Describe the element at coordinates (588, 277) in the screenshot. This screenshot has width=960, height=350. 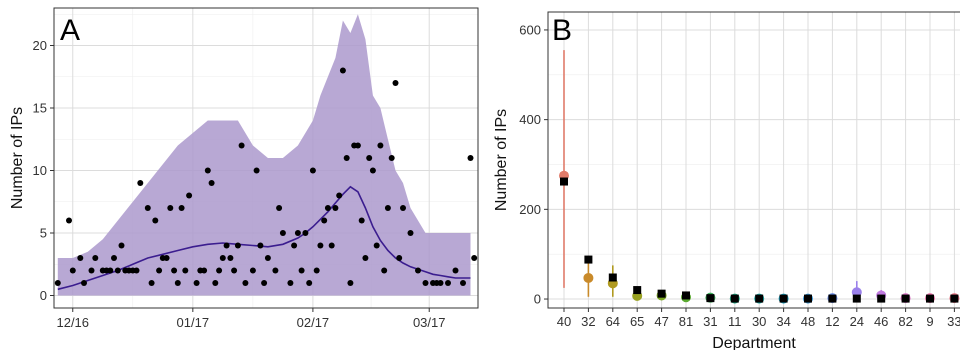
I see `estimate-point` at that location.